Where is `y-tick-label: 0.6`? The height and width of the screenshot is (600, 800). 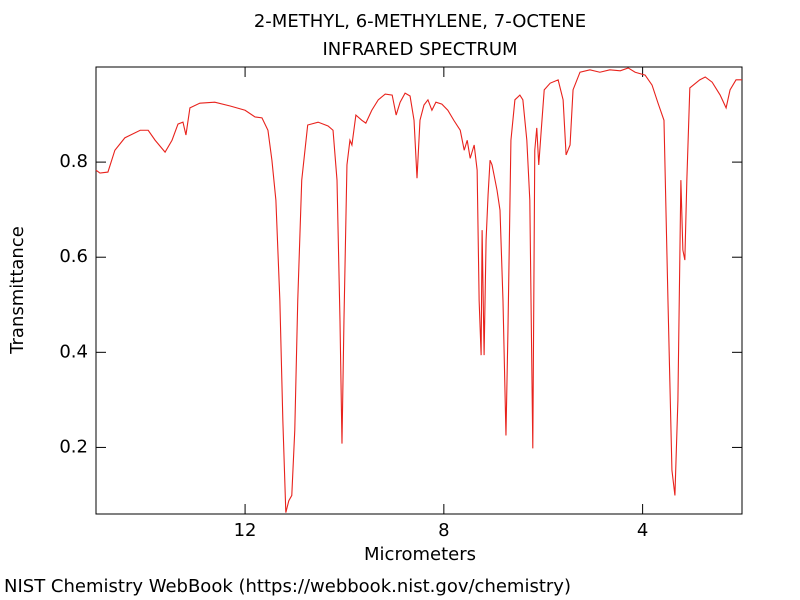 y-tick-label: 0.6 is located at coordinates (73, 256).